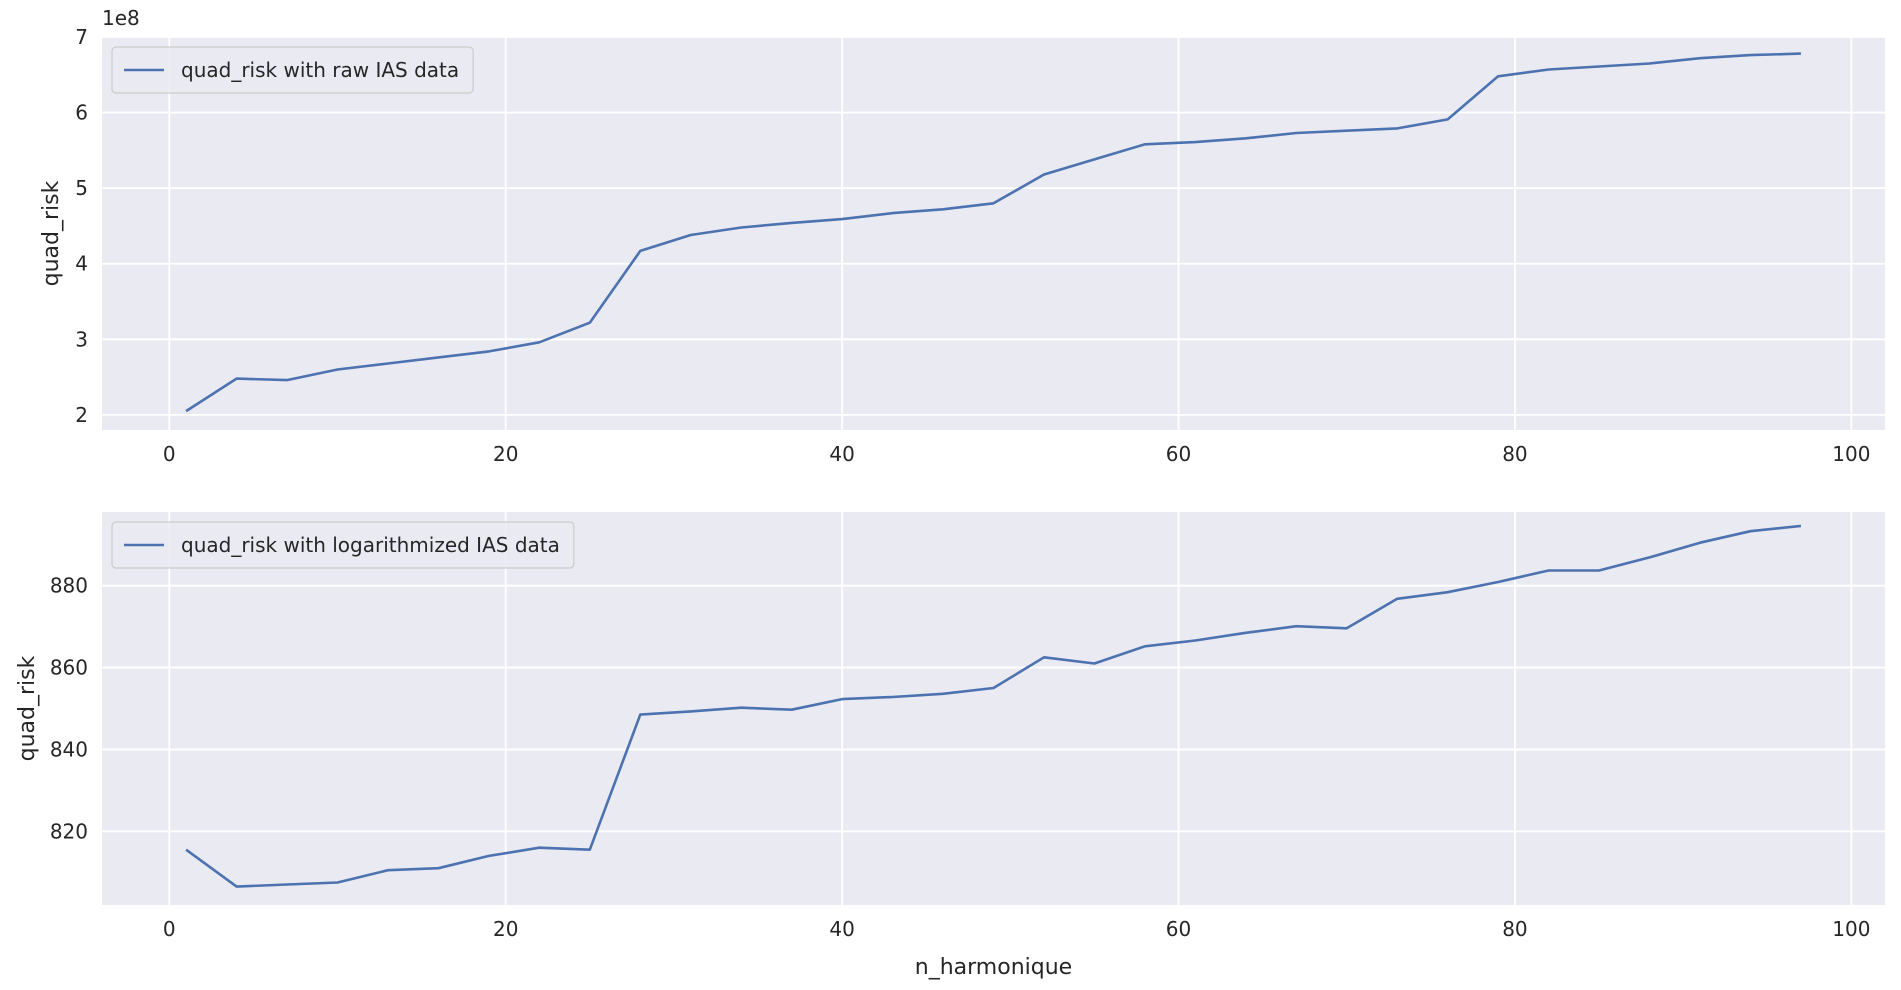  I want to click on bottom-legend: quad_risk with logarithmized IAS data, so click(343, 545).